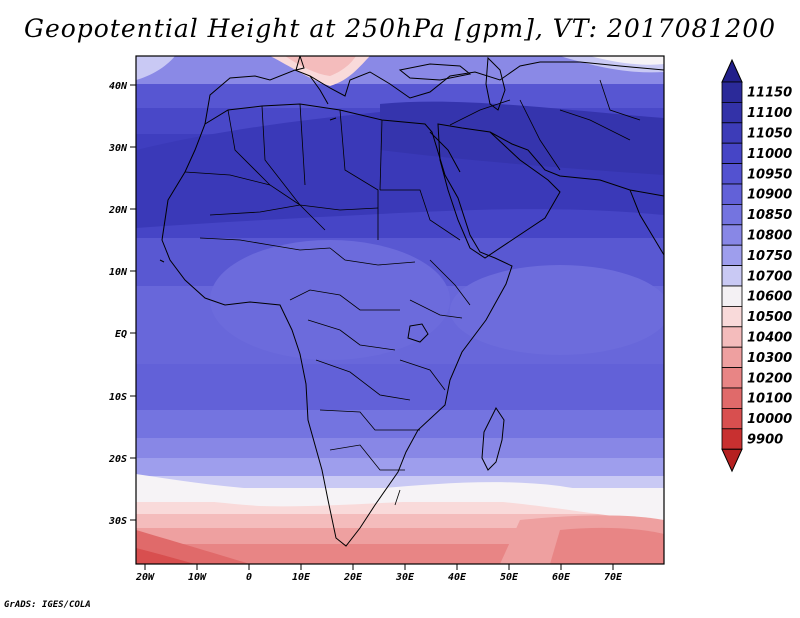  I want to click on lat-label: 30N, so click(118, 148).